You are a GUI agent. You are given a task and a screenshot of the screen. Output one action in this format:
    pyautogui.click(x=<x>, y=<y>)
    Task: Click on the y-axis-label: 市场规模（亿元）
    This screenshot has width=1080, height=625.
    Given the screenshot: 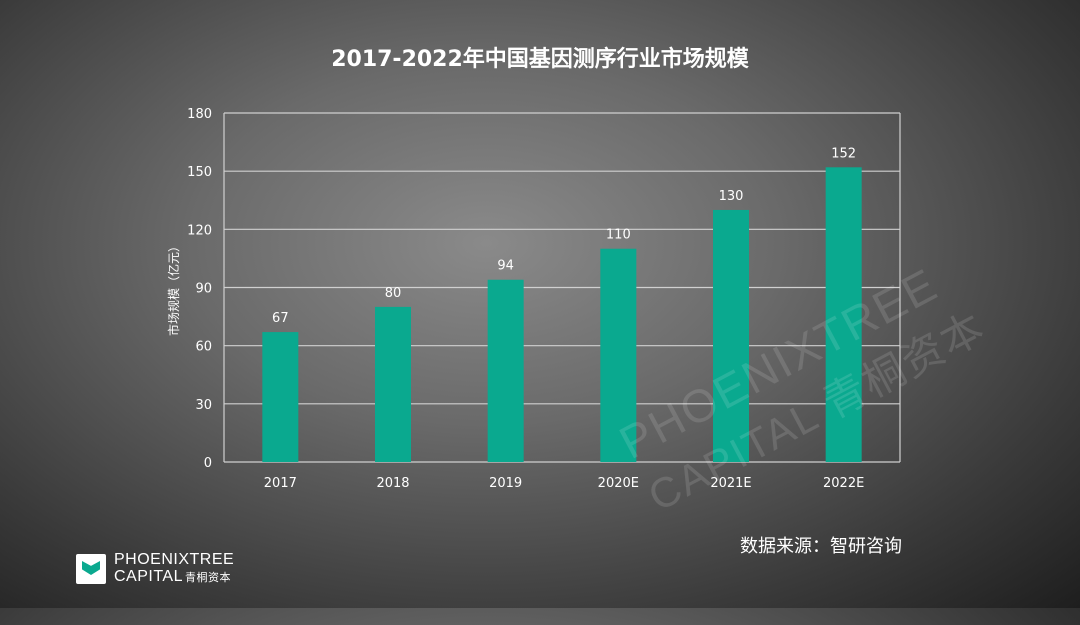 What is the action you would take?
    pyautogui.click(x=173, y=288)
    